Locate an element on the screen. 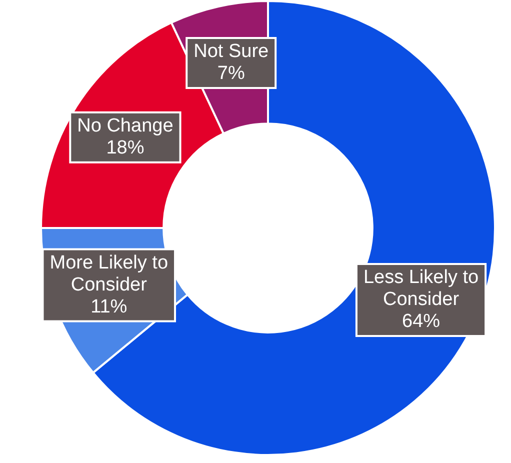 The width and height of the screenshot is (511, 463). slice-label: More Likely to Consider is located at coordinates (109, 274).